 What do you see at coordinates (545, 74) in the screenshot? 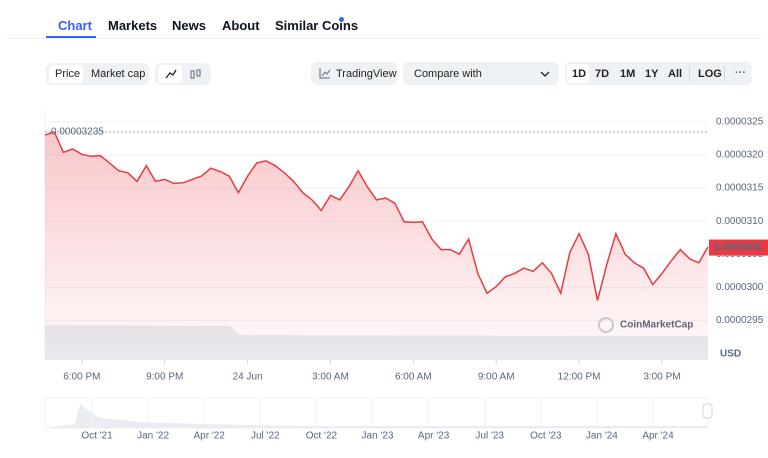
I see `chevron` at bounding box center [545, 74].